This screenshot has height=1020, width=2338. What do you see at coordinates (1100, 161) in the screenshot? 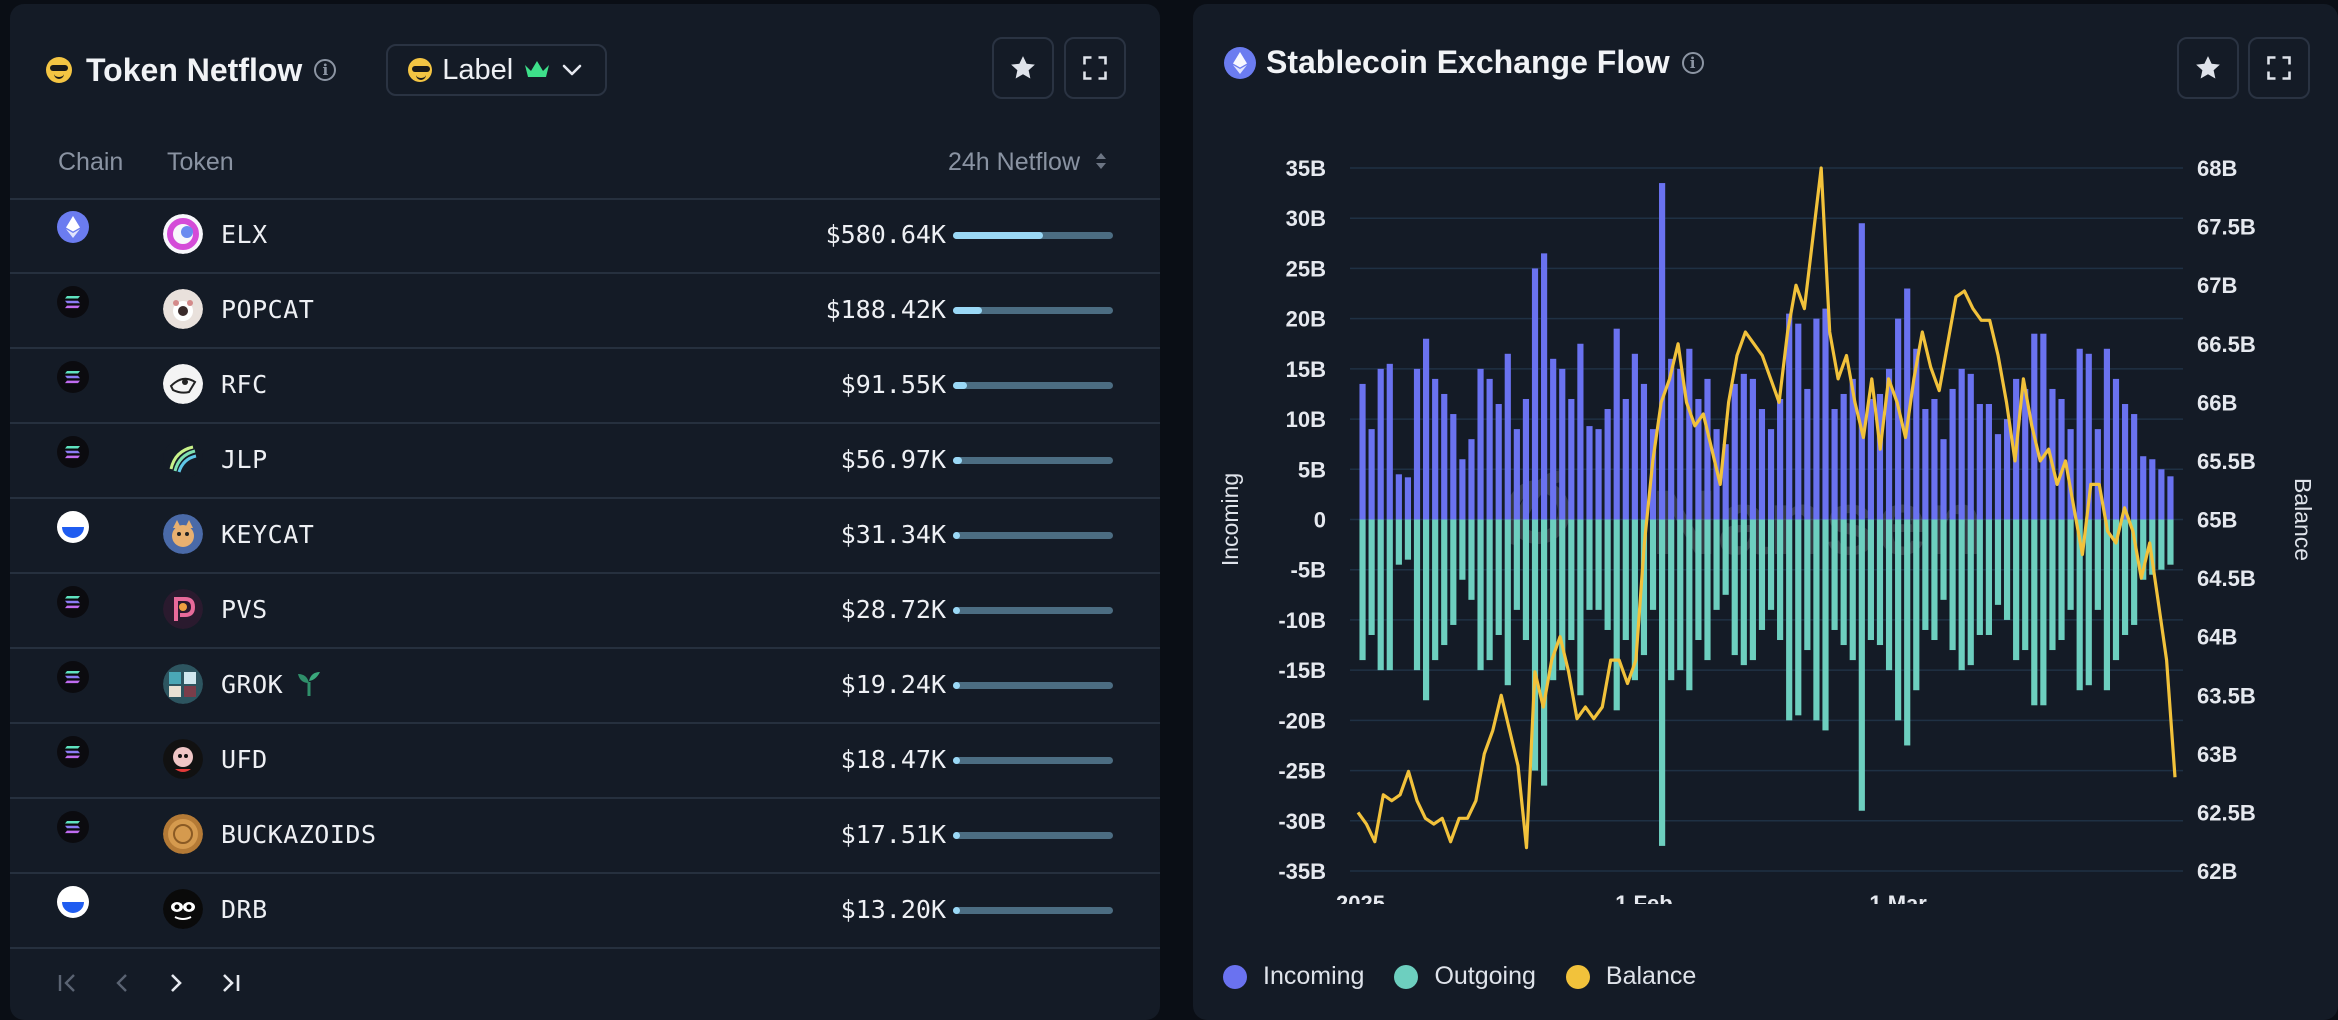
I see `sort-icon` at bounding box center [1100, 161].